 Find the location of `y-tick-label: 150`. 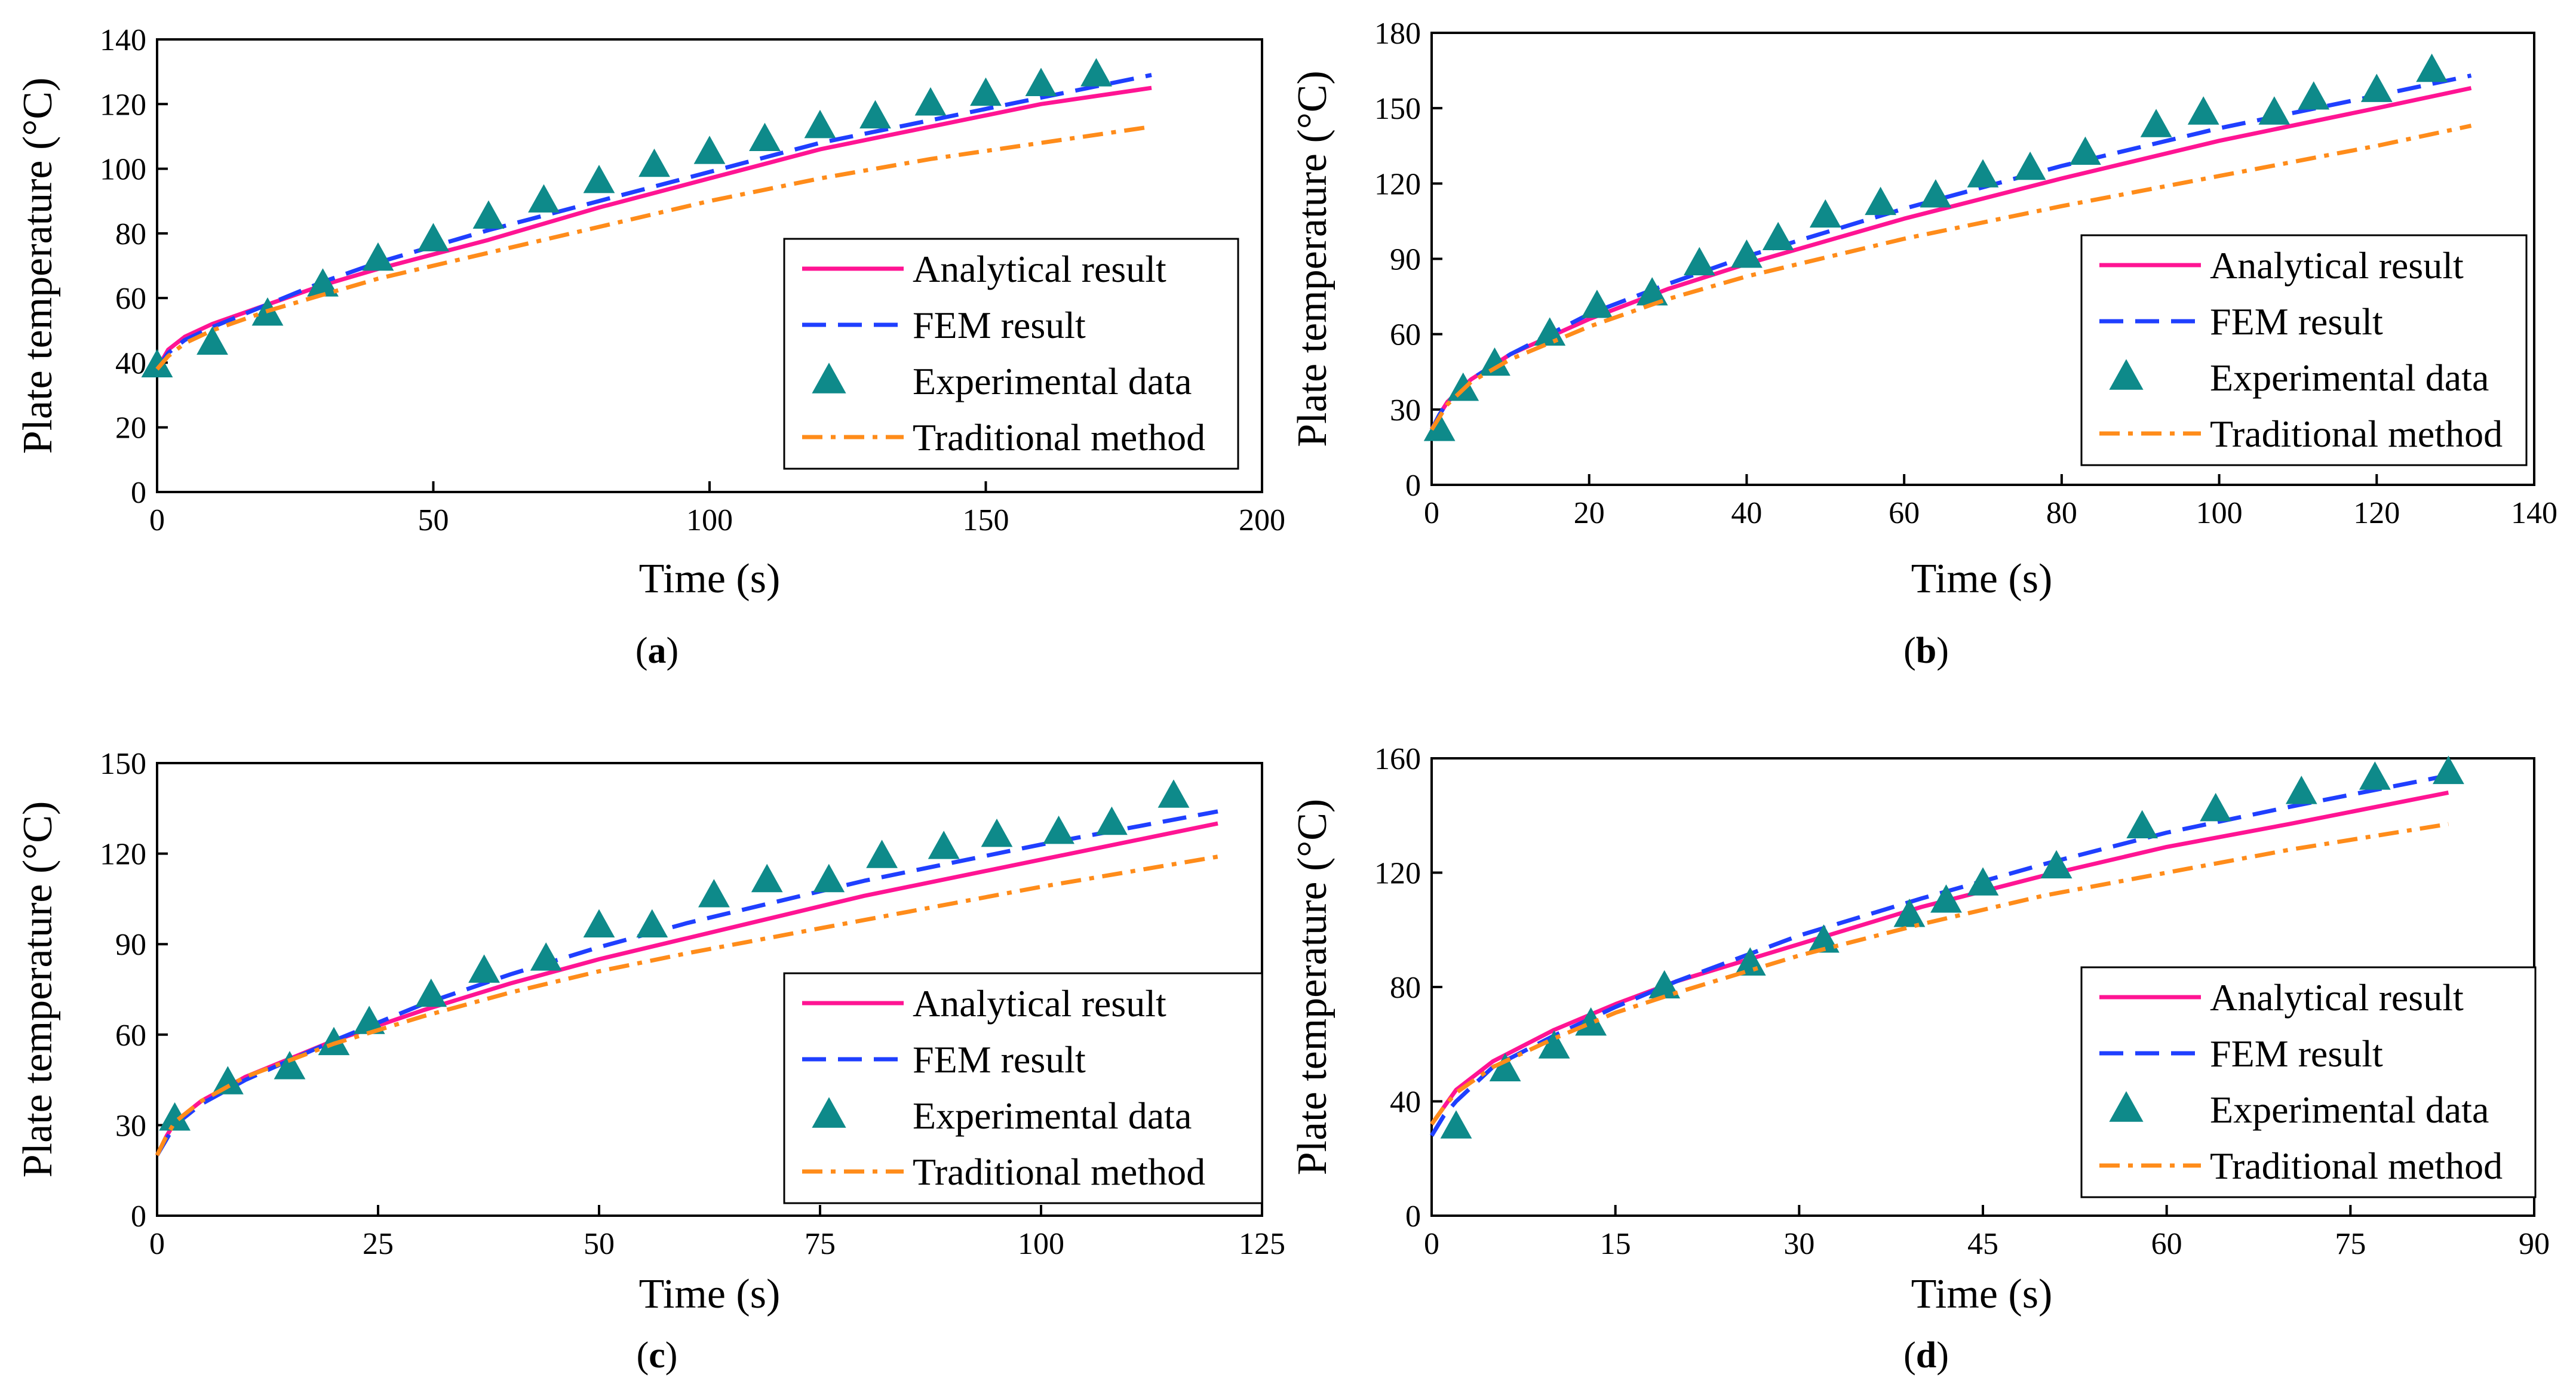

y-tick-label: 150 is located at coordinates (1397, 109).